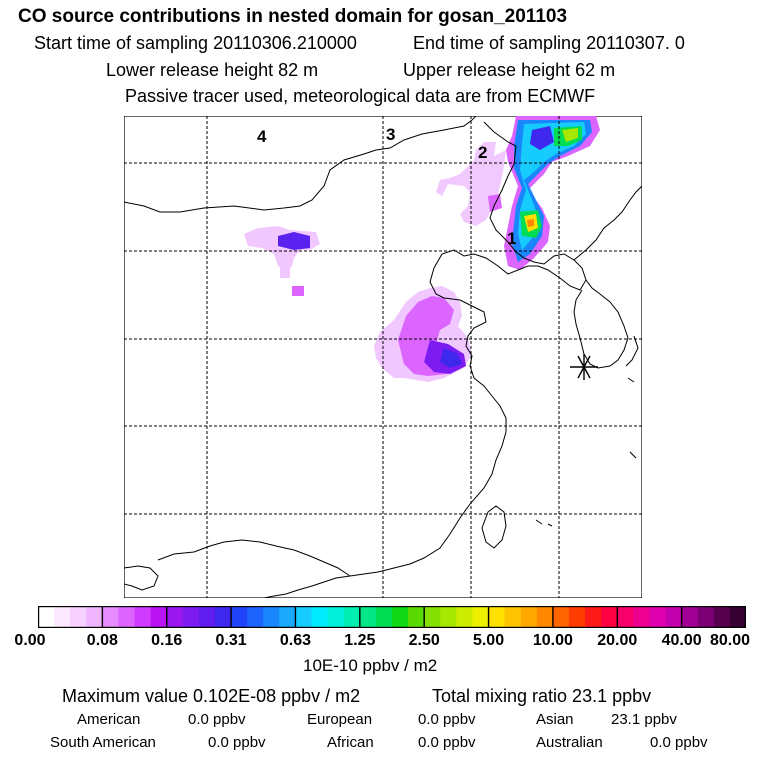 Image resolution: width=768 pixels, height=768 pixels. I want to click on colorbar, so click(392, 617).